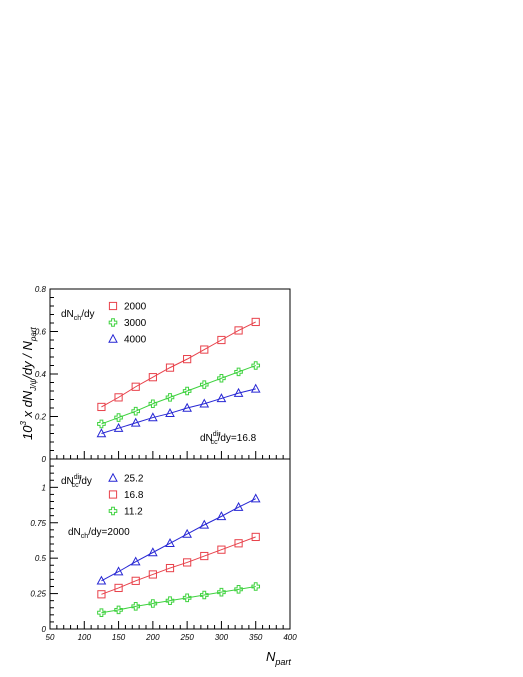 The image size is (523, 677). Describe the element at coordinates (78, 315) in the screenshot. I see `legend-title: dNch/dy` at that location.